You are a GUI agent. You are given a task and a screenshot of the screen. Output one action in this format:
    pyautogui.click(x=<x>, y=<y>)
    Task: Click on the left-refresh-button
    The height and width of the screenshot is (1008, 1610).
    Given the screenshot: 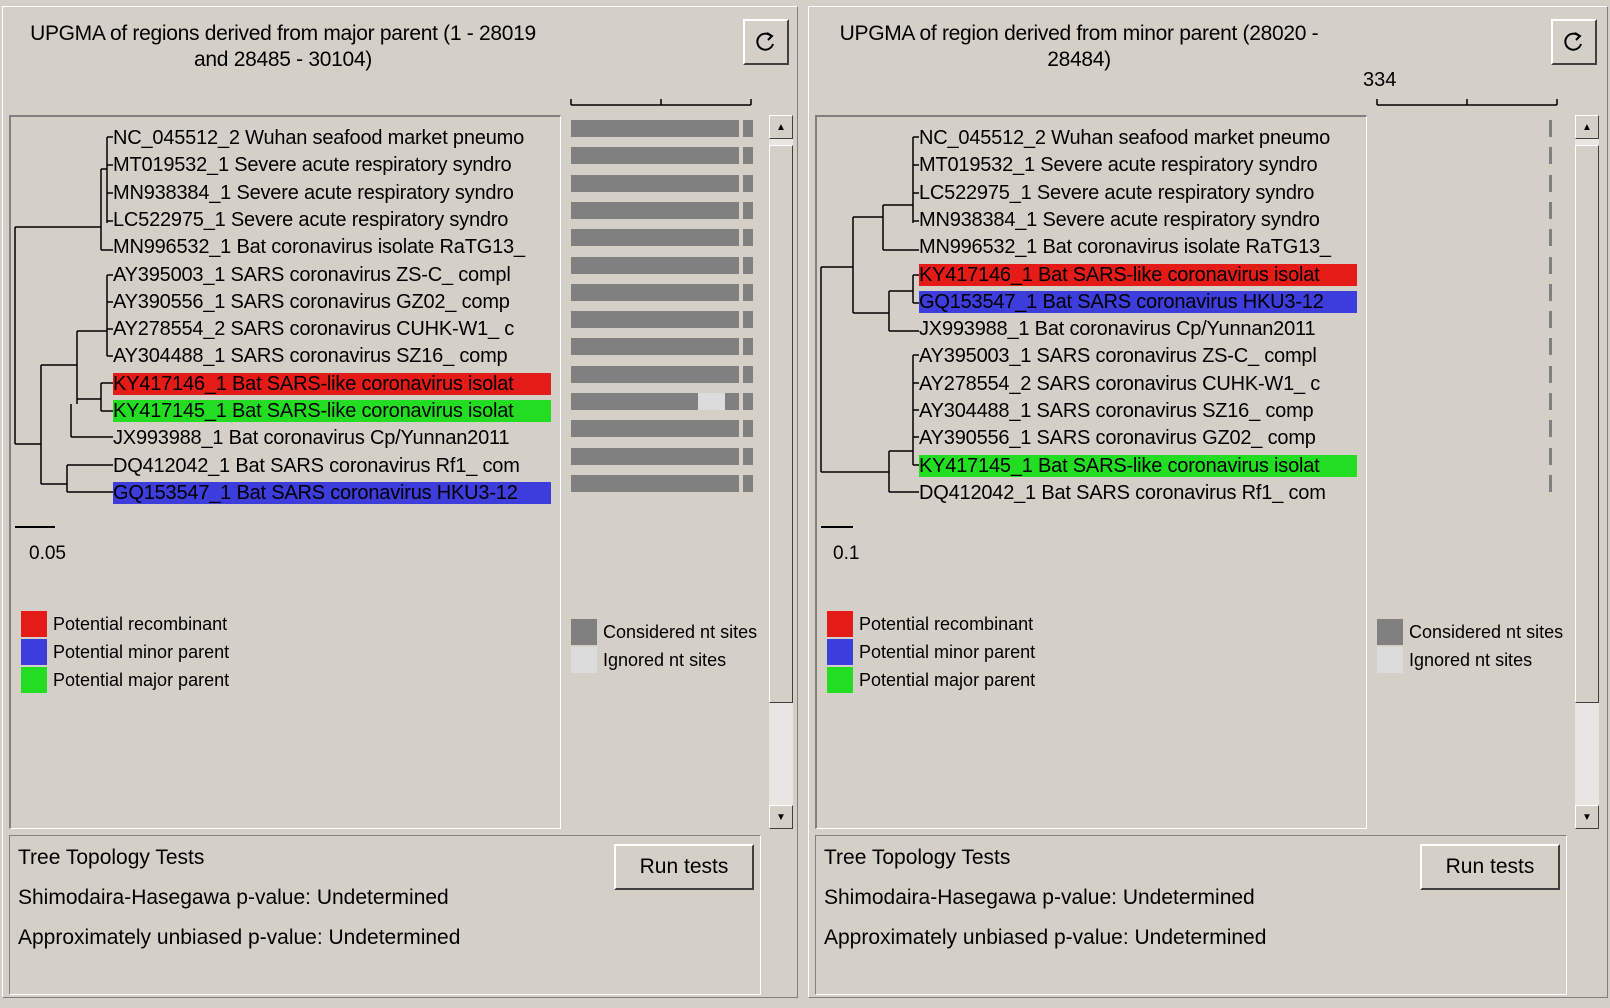 What is the action you would take?
    pyautogui.click(x=766, y=42)
    